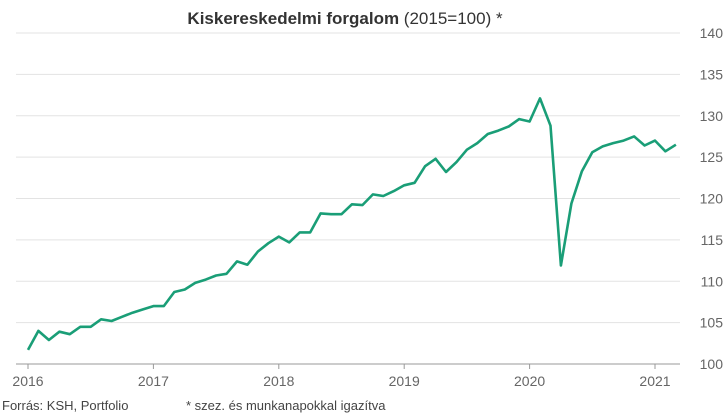 The width and height of the screenshot is (725, 419). What do you see at coordinates (712, 364) in the screenshot?
I see `y-tick-label: 100` at bounding box center [712, 364].